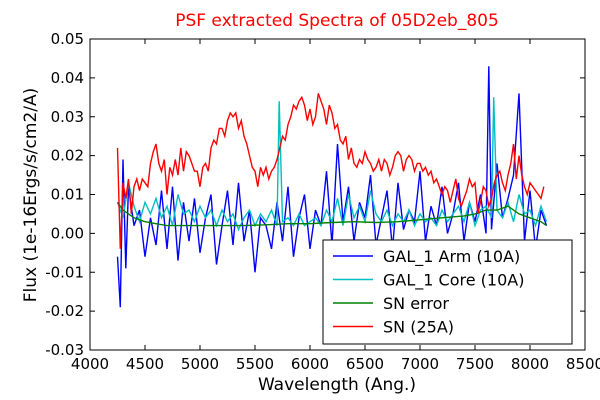  What do you see at coordinates (64, 350) in the screenshot?
I see `y-tick-label: -0.03` at bounding box center [64, 350].